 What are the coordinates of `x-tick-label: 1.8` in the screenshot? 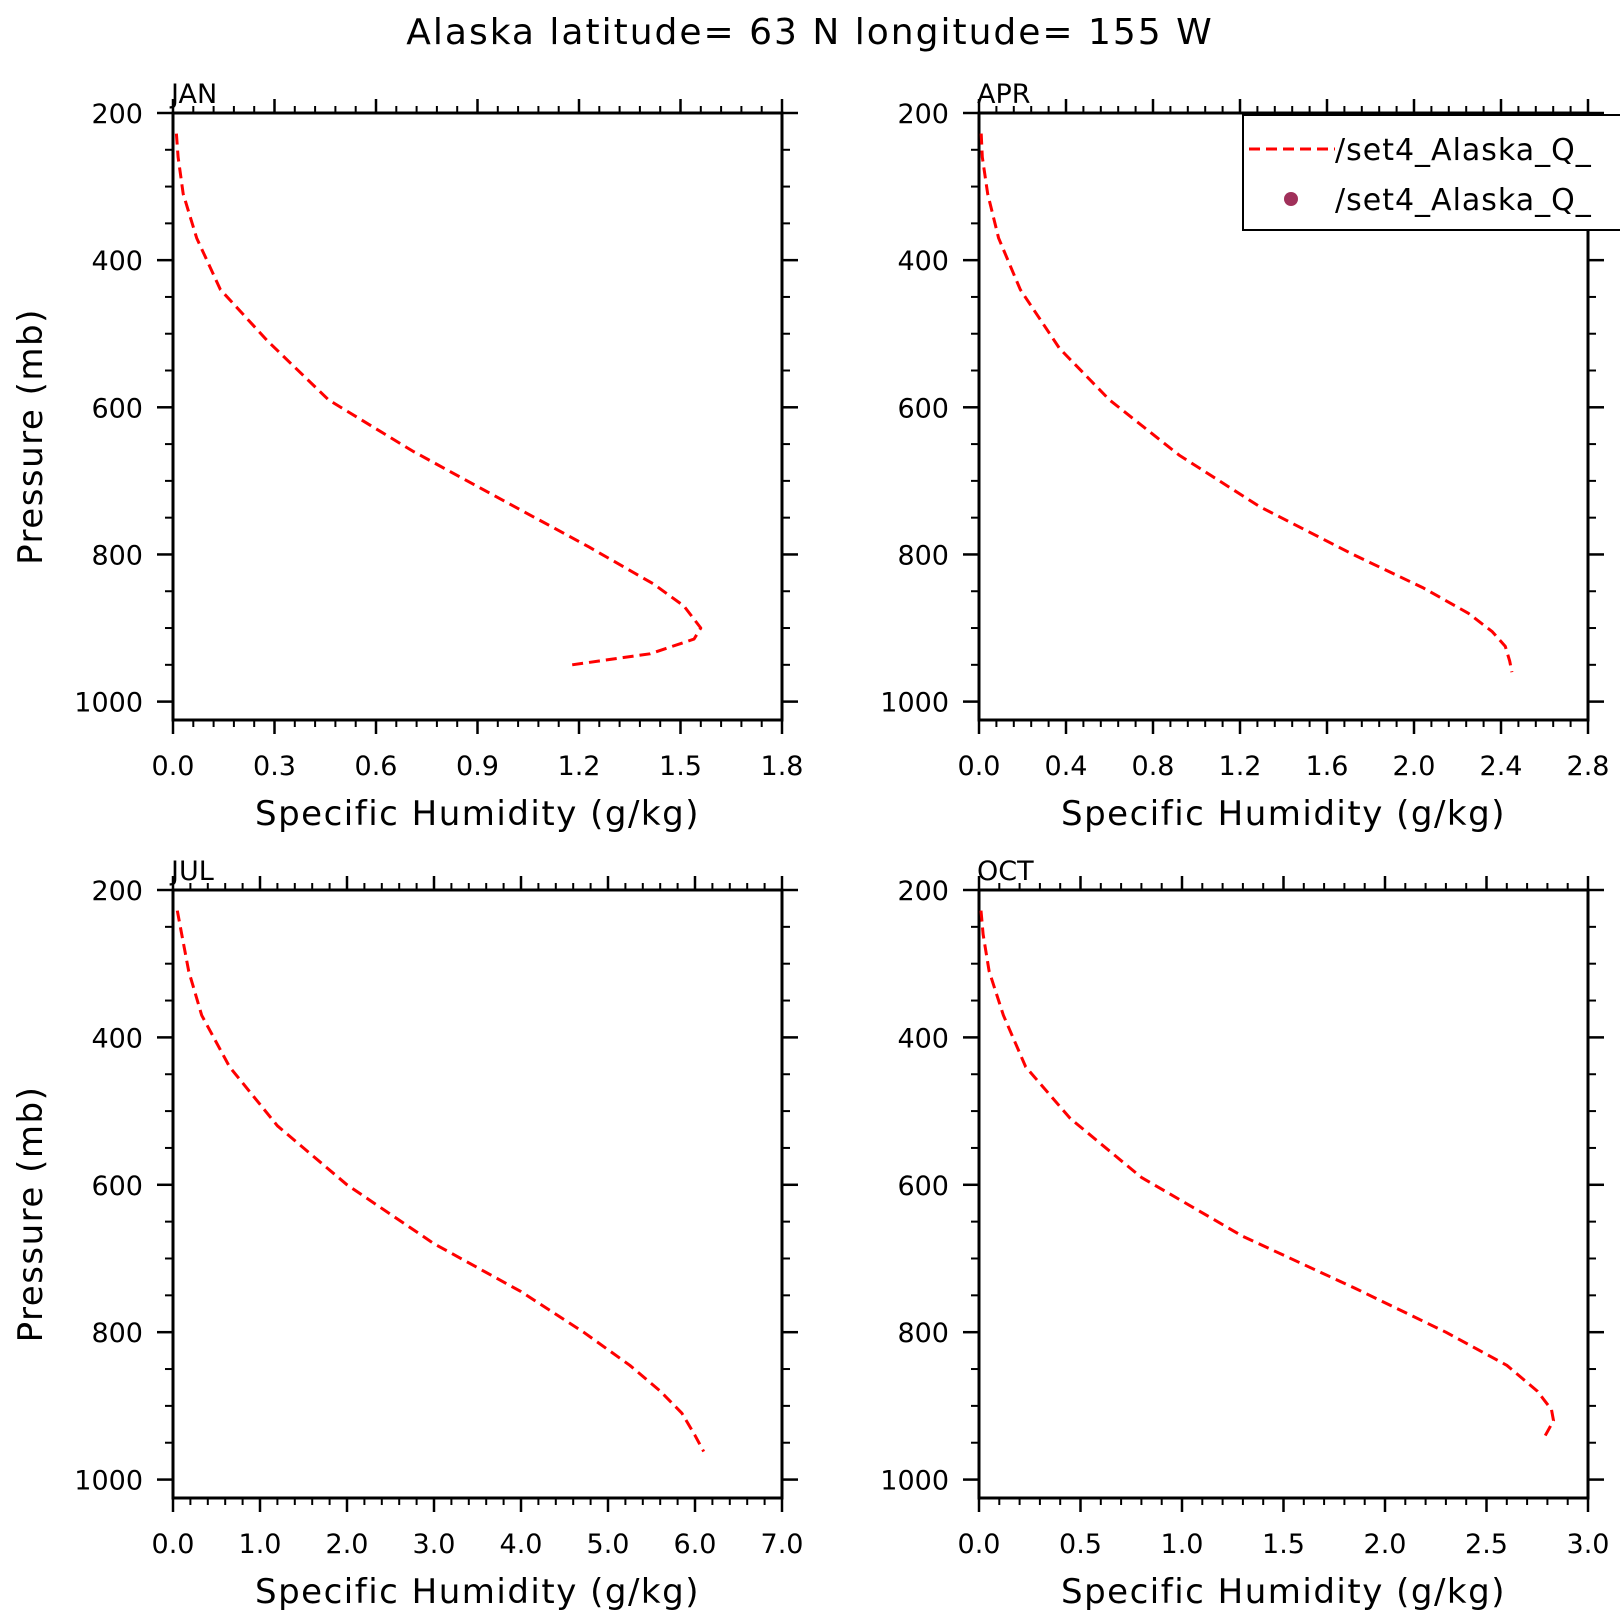 It's located at (782, 766).